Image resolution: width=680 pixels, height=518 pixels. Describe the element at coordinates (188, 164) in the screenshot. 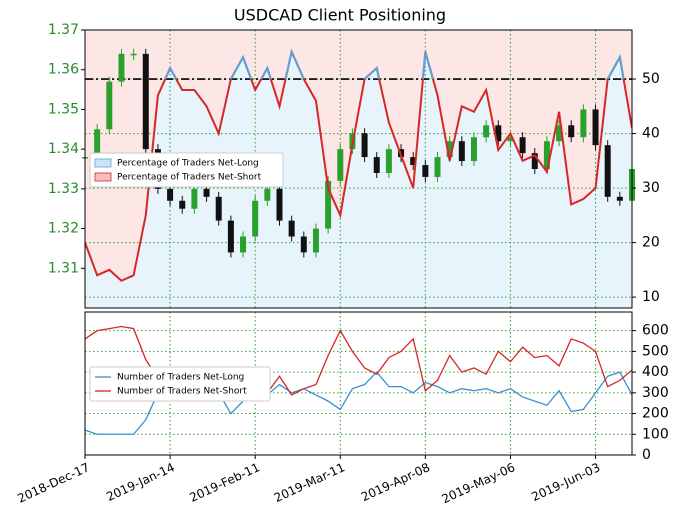

I see `legend-label: Percentage of Traders Net-Long` at that location.